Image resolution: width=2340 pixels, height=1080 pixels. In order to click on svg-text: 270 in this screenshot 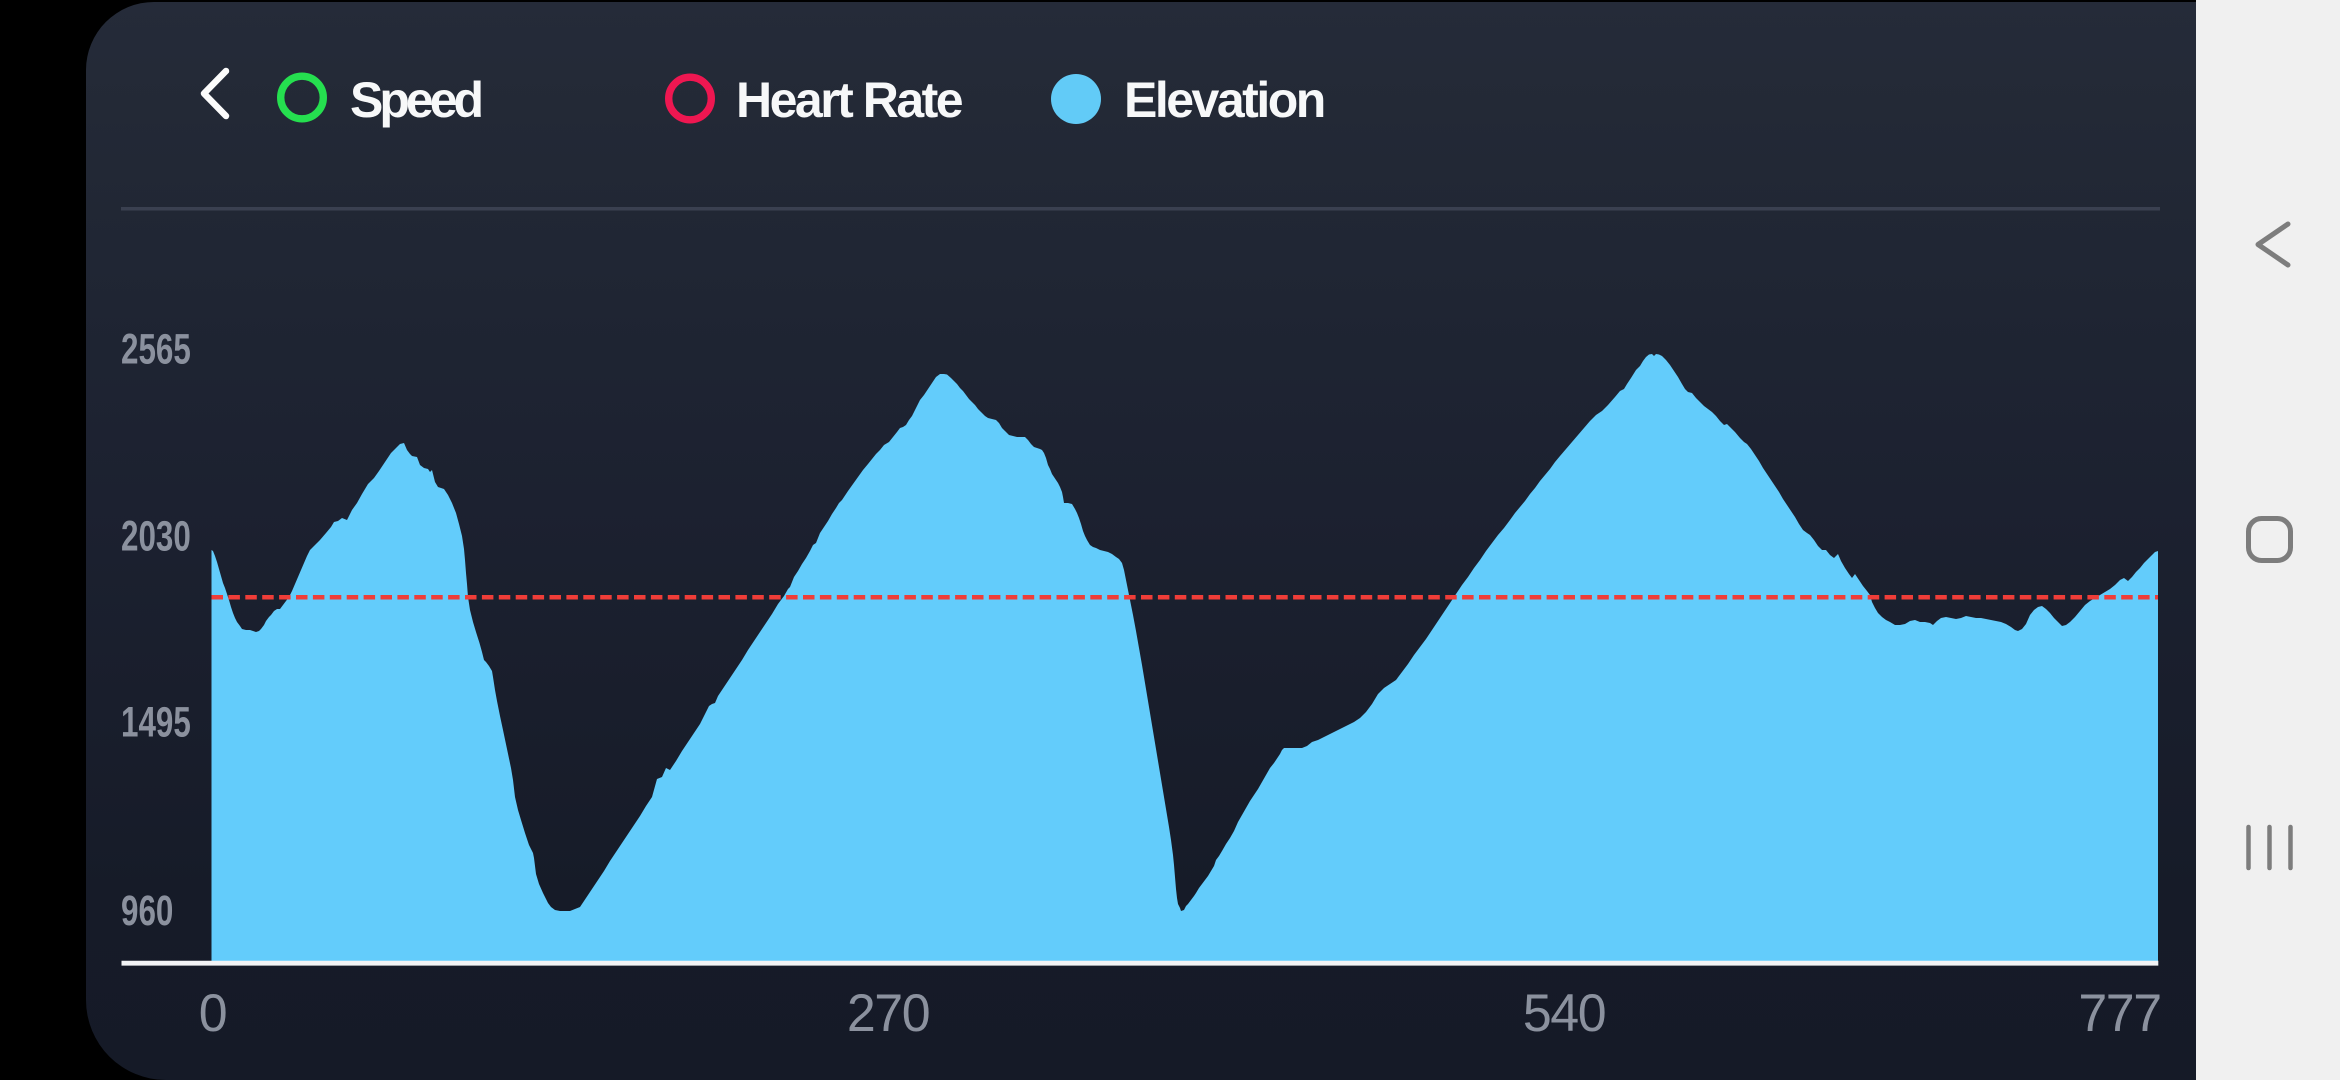, I will do `click(888, 1014)`.